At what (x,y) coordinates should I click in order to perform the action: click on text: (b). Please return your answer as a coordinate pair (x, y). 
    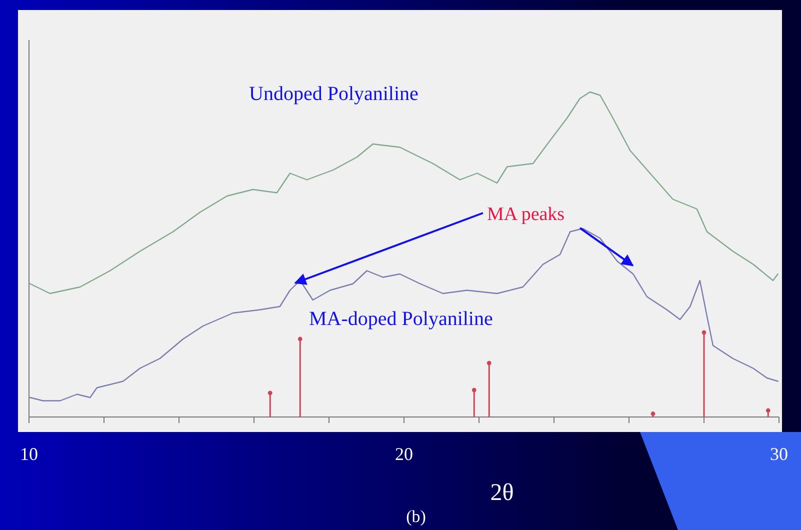
    Looking at the image, I should click on (416, 516).